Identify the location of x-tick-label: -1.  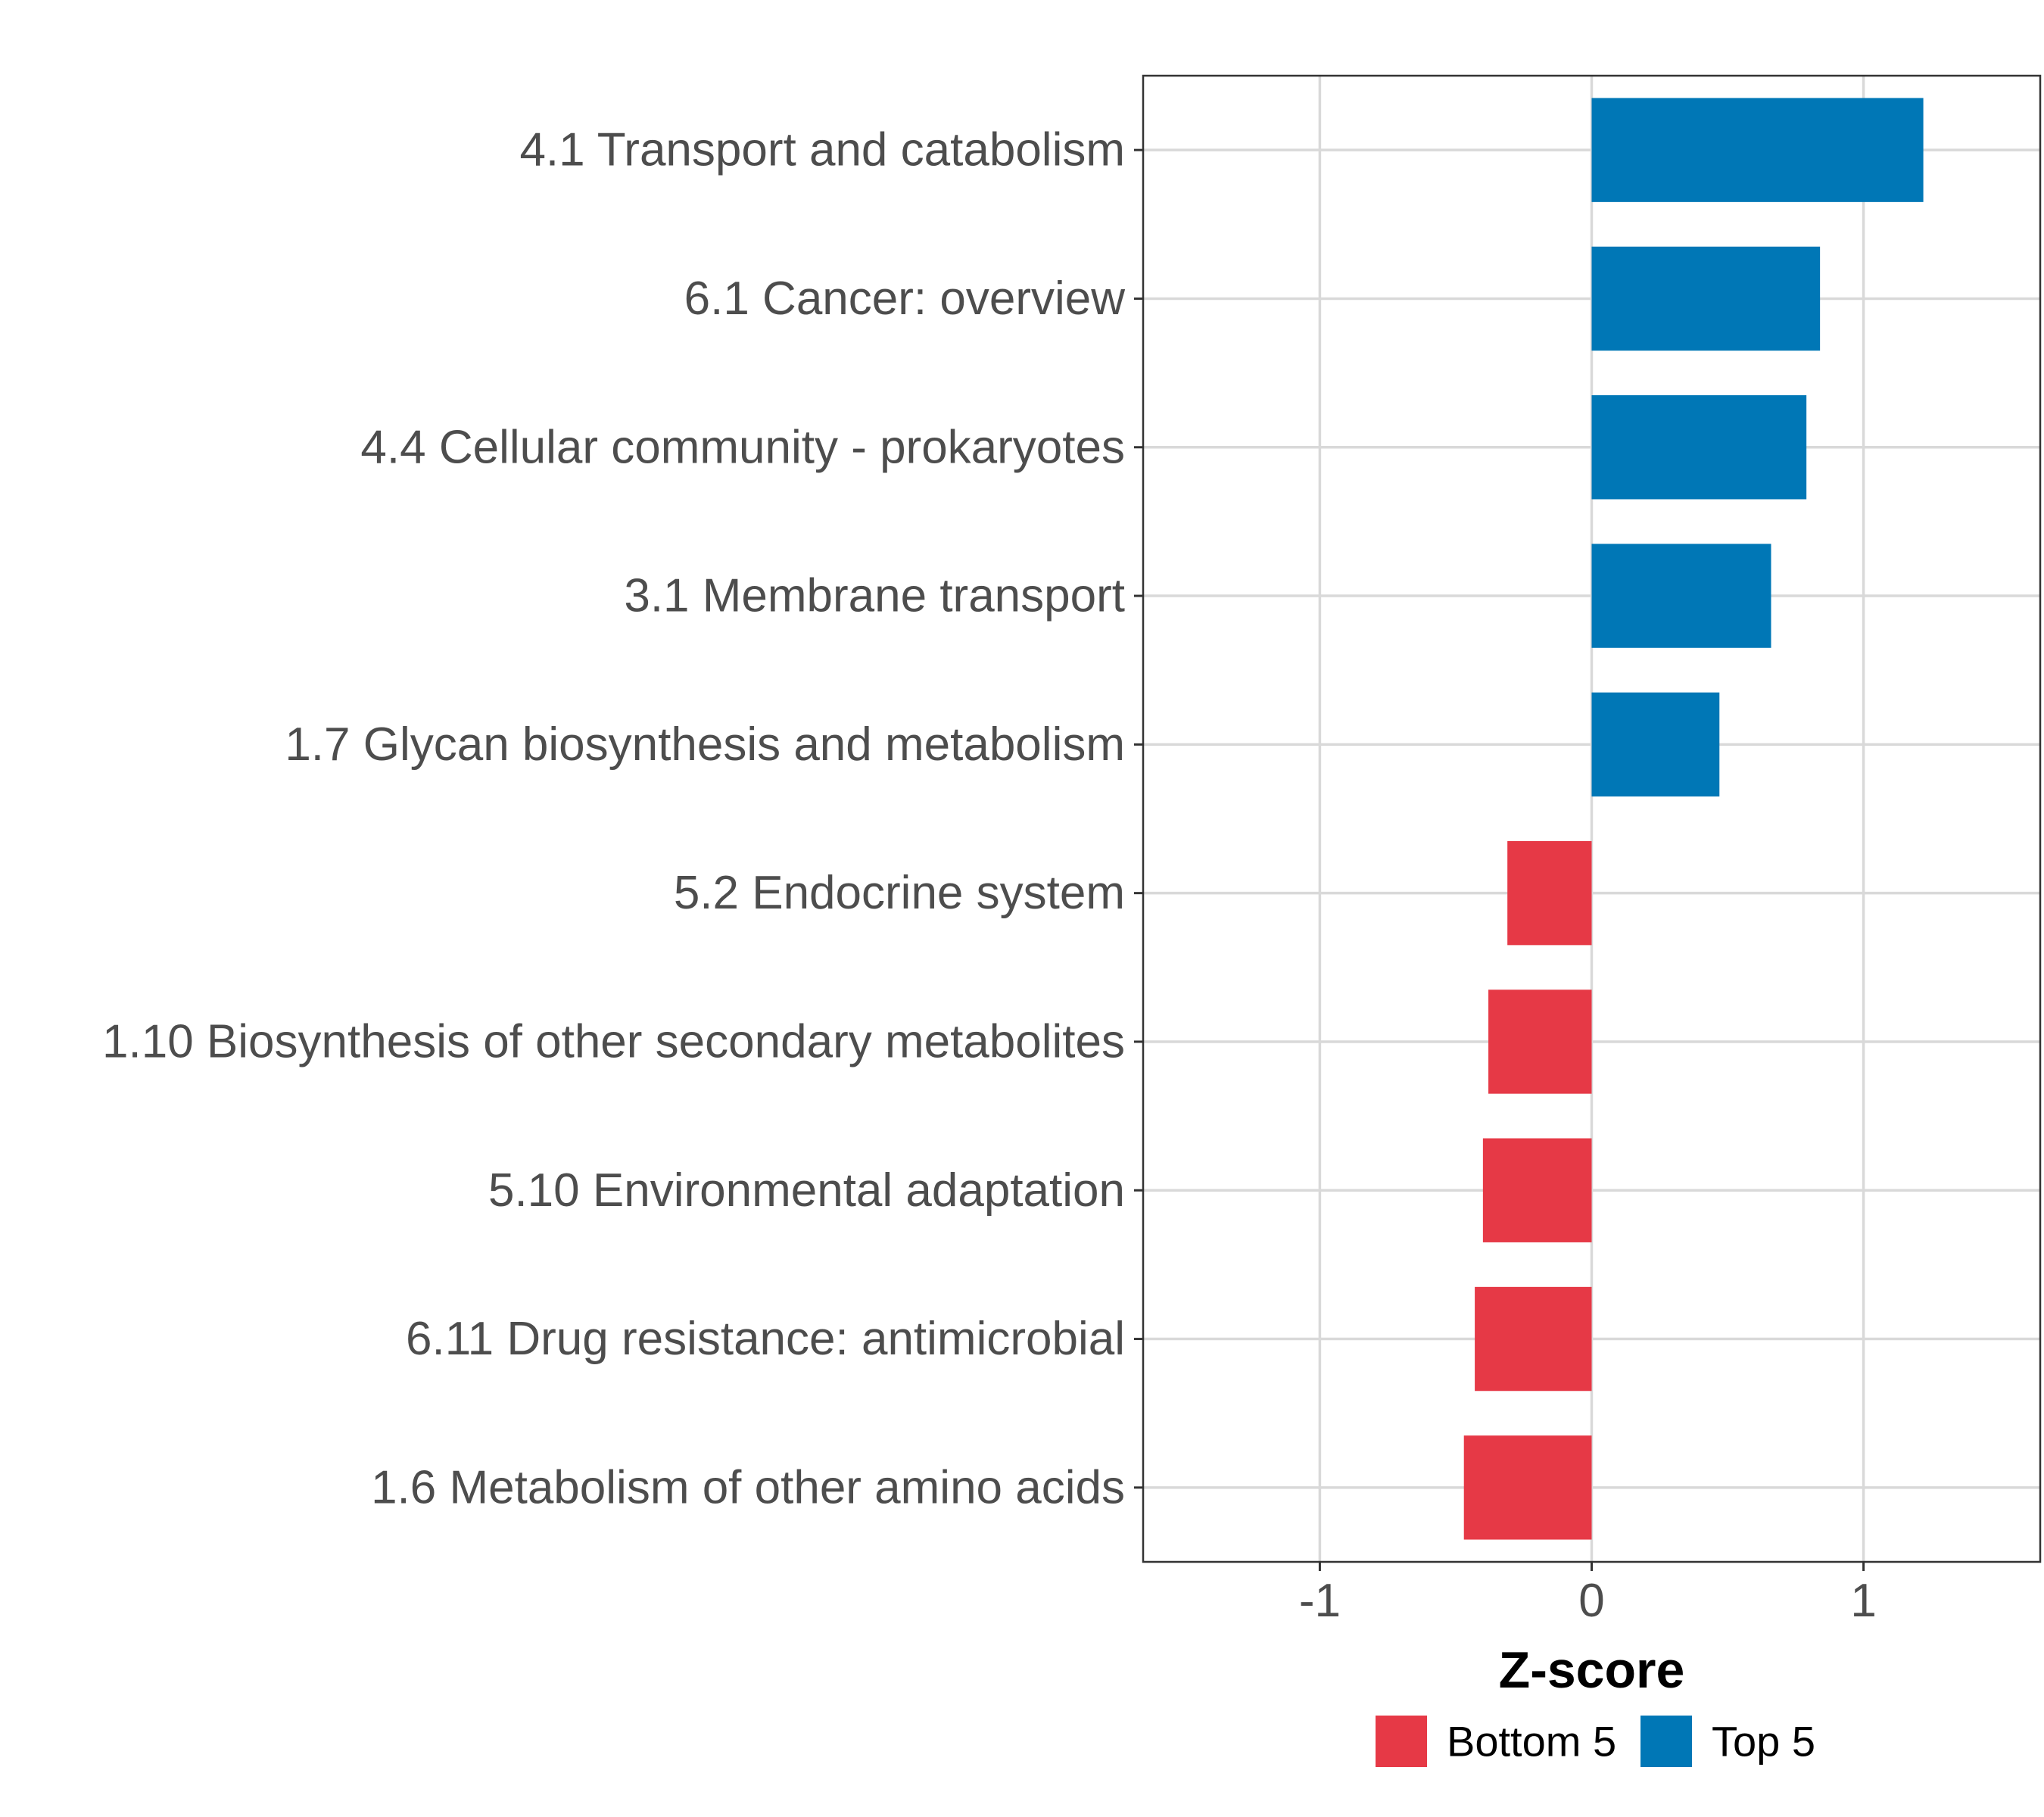
(1320, 1601).